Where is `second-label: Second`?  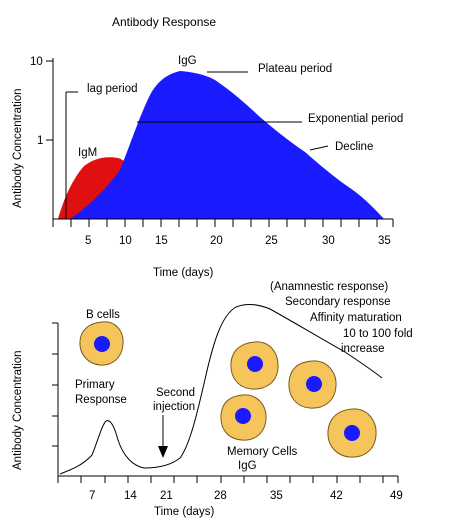 second-label: Second is located at coordinates (175, 393).